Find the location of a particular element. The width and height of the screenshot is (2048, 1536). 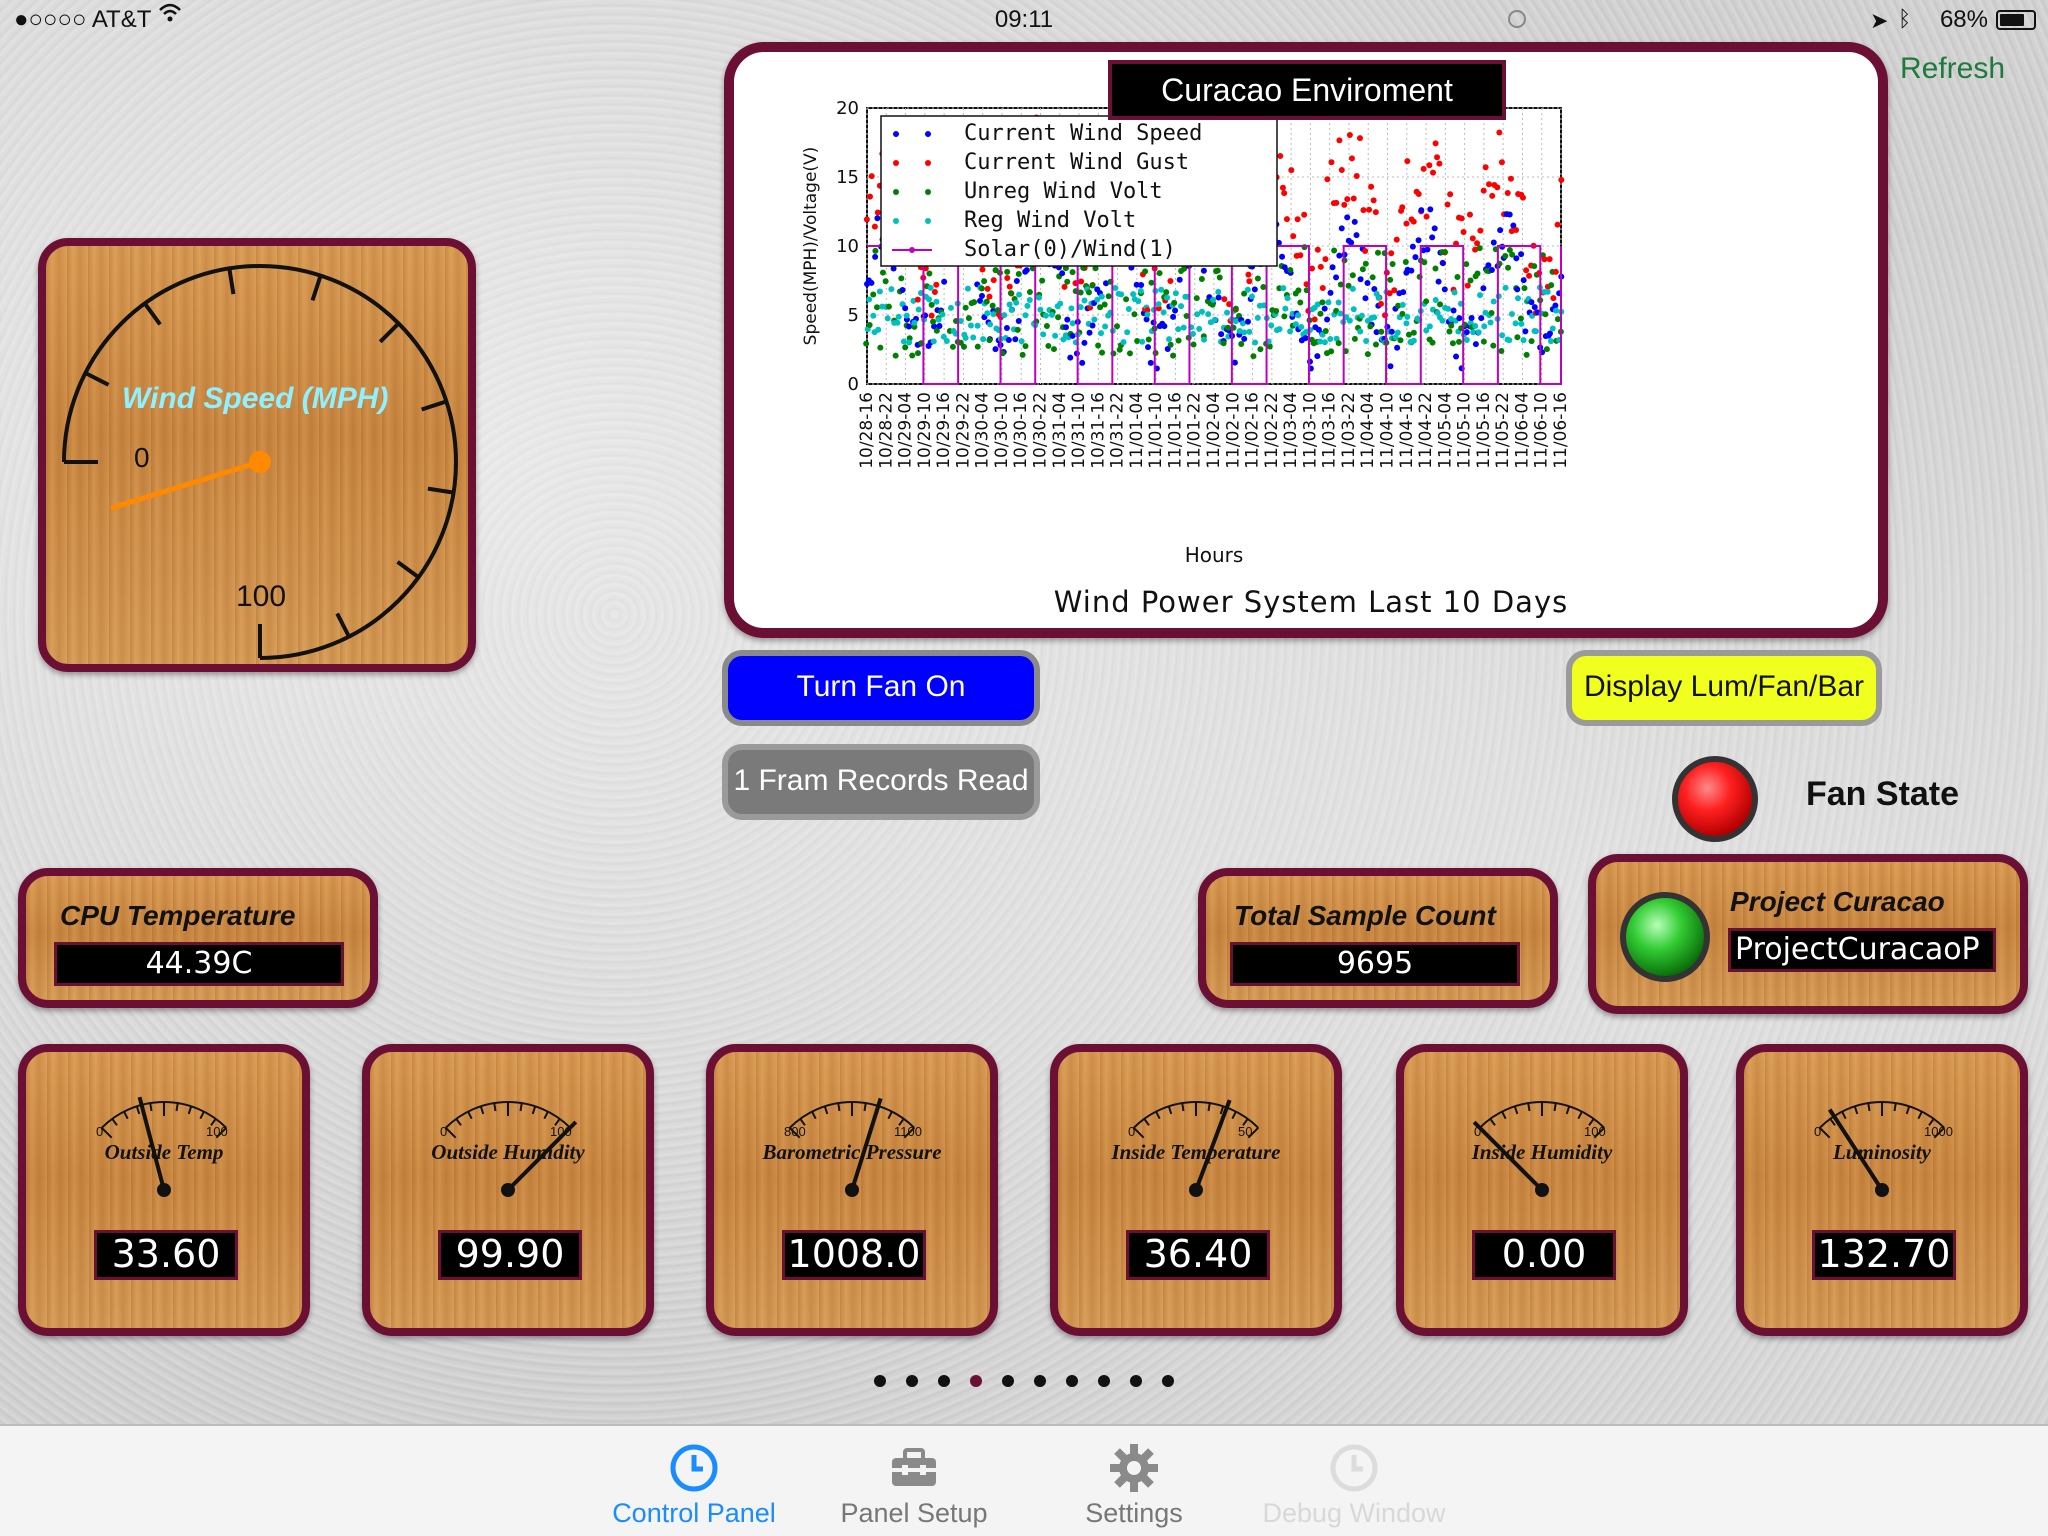

meter-max-label: 1100 is located at coordinates (908, 1131).